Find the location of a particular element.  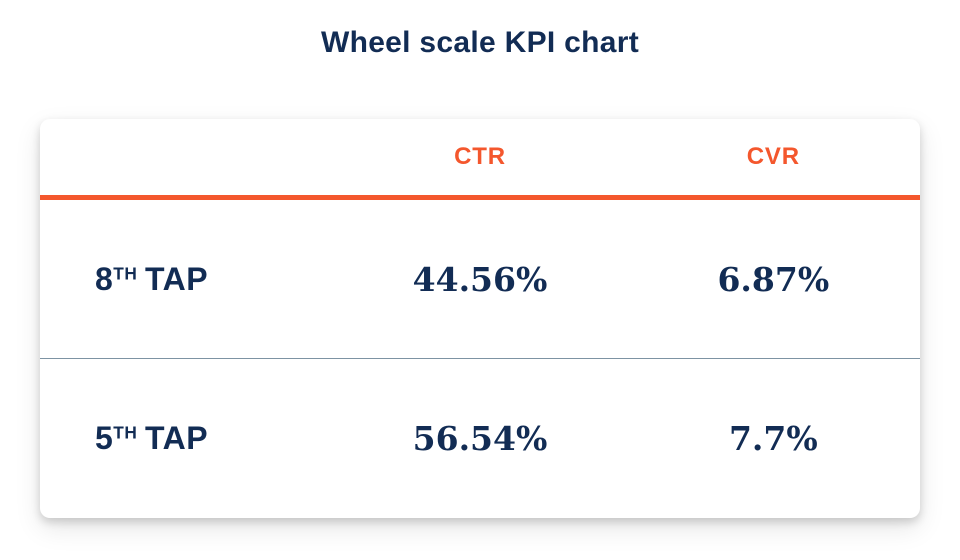

table-header-row: CTR CVR is located at coordinates (480, 157).